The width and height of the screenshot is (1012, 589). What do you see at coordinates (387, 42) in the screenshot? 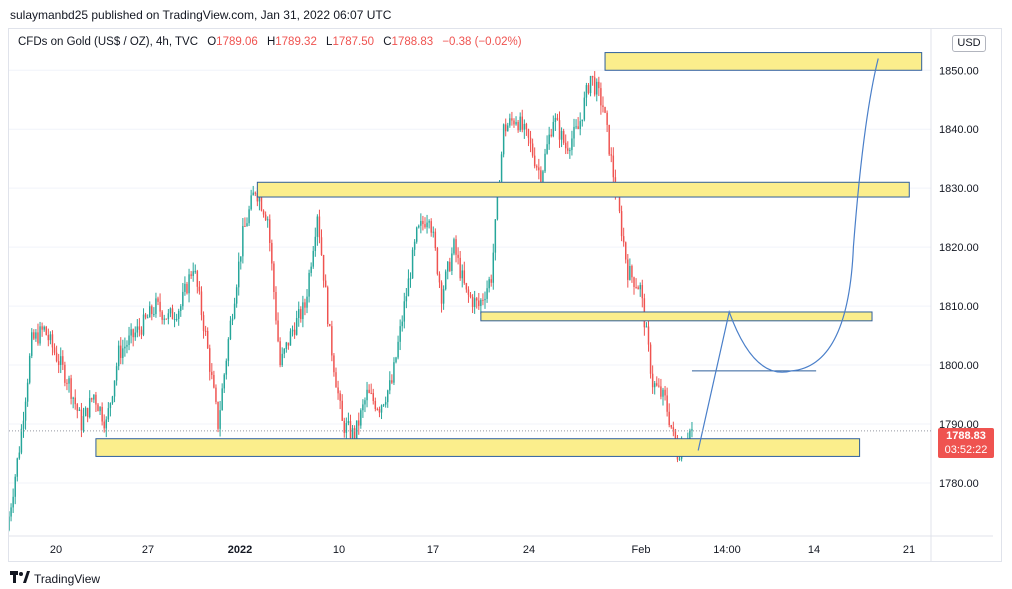
I see `close-label: C` at bounding box center [387, 42].